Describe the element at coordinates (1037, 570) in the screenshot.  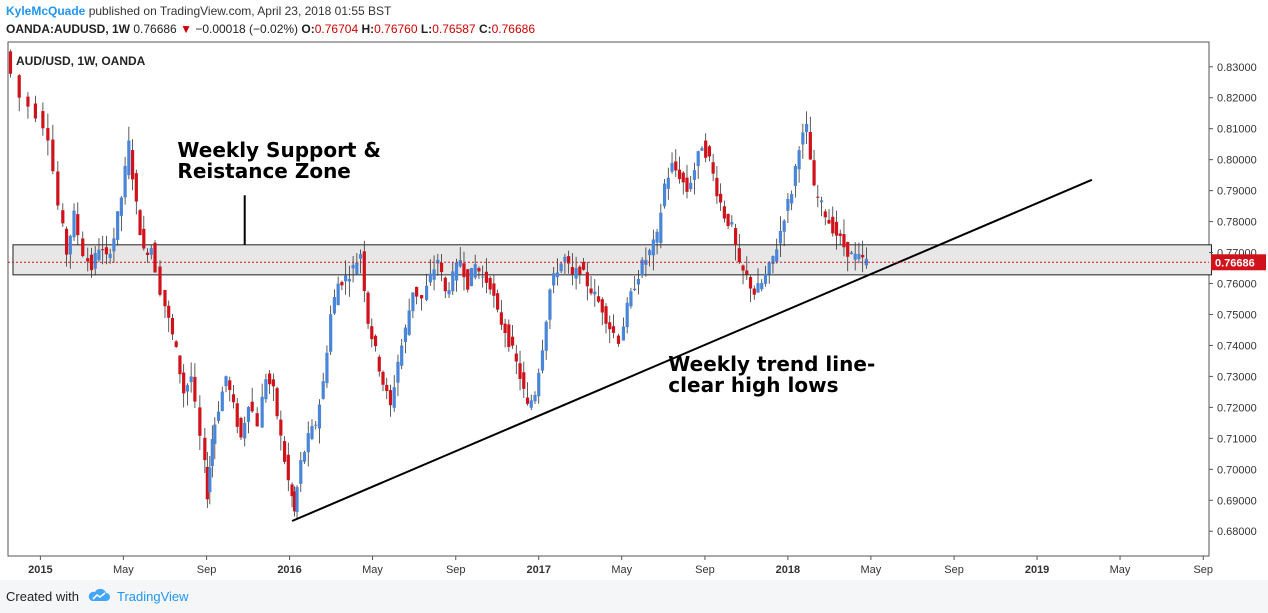
I see `x-tick-label: 2019` at that location.